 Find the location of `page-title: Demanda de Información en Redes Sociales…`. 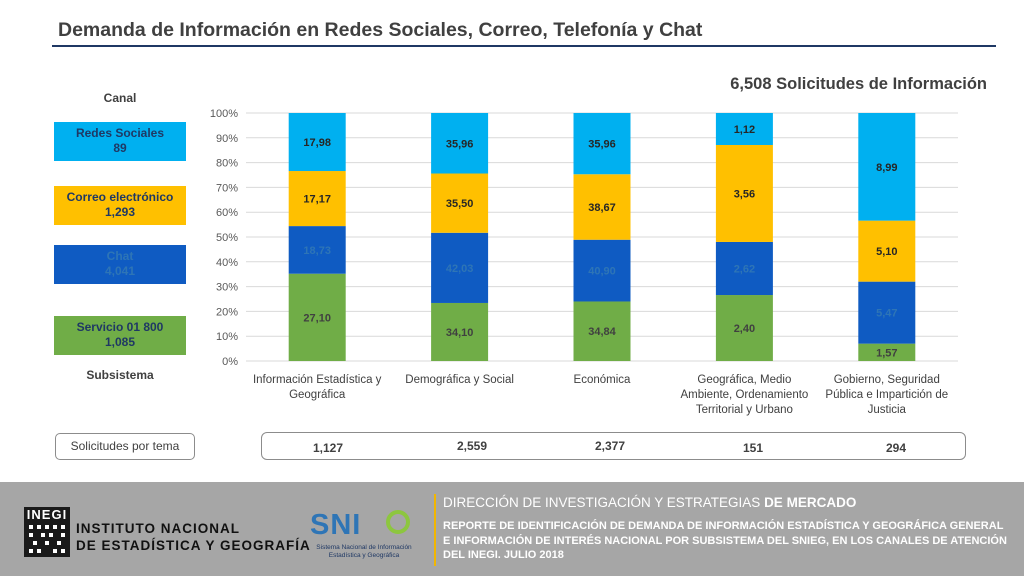

page-title: Demanda de Información en Redes Sociales… is located at coordinates (380, 30).